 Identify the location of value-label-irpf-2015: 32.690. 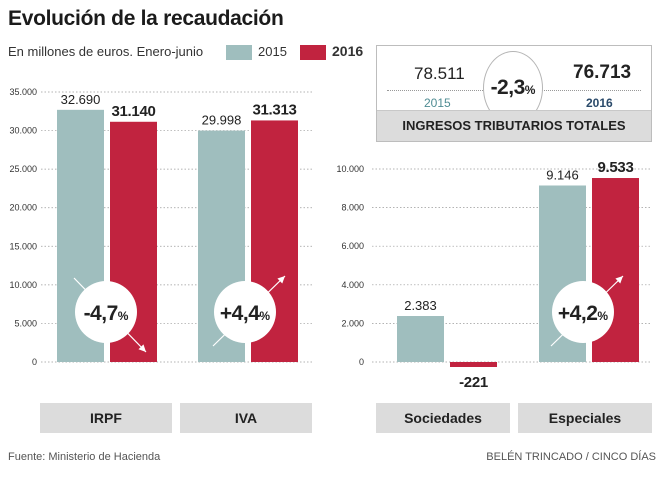
(81, 99).